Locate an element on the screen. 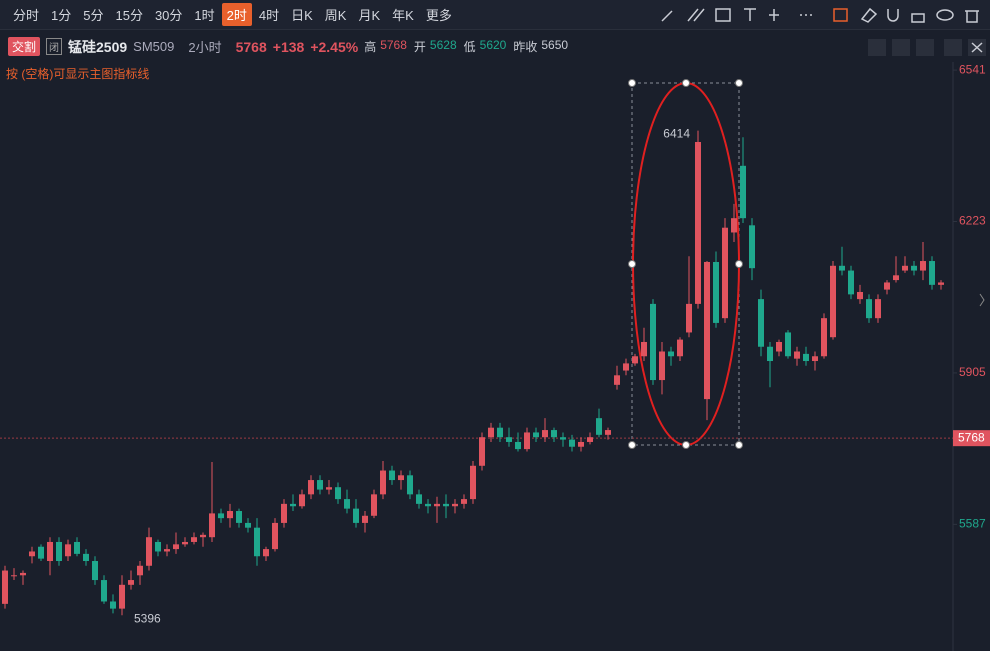 The width and height of the screenshot is (990, 651). period-tab: 15分 is located at coordinates (129, 15).